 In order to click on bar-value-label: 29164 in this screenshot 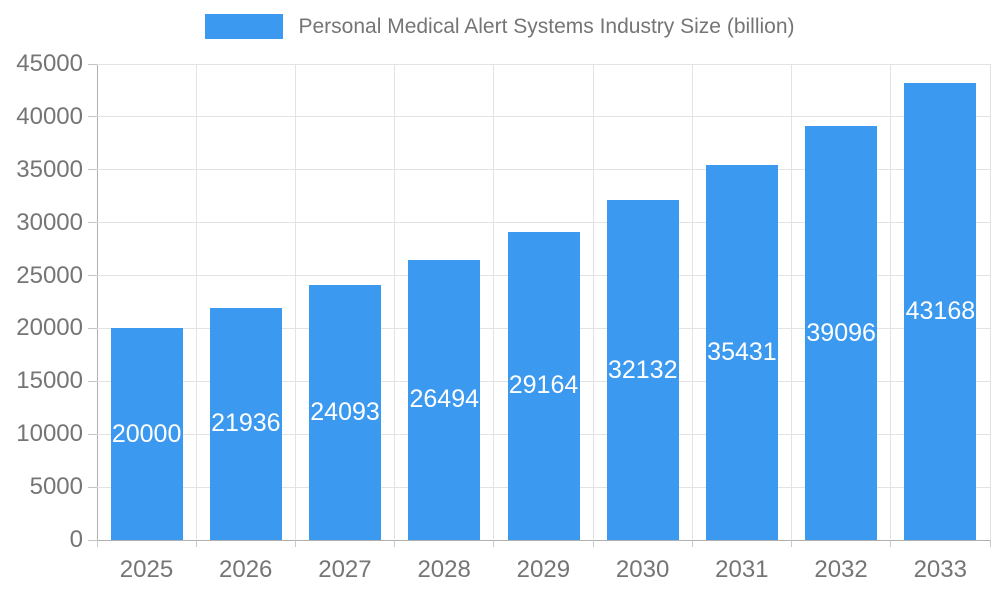, I will do `click(543, 385)`.